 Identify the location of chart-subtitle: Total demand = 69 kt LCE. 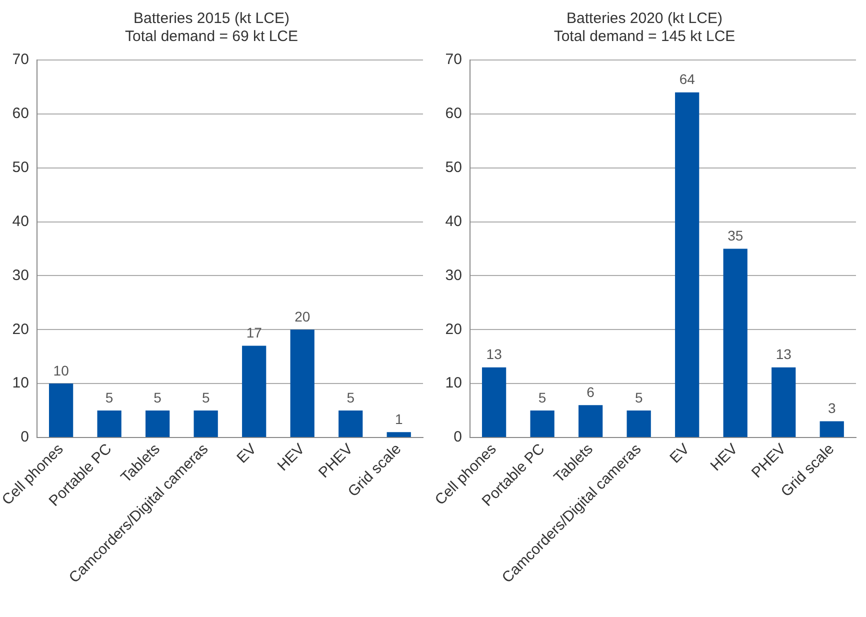
(211, 37).